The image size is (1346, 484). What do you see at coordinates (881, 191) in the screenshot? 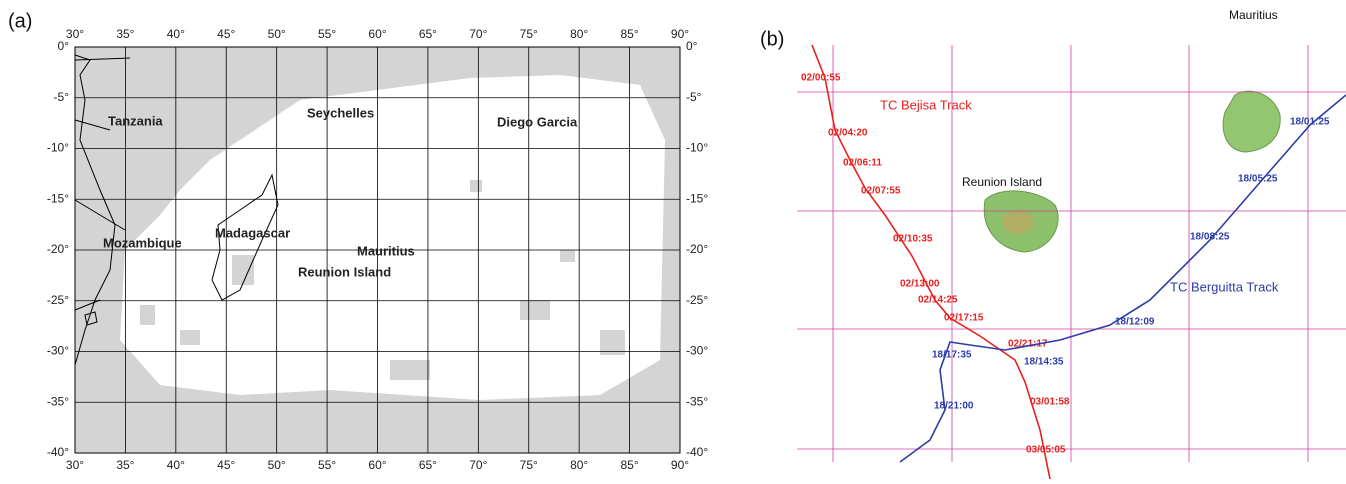
I see `time-label: 02/07:55` at bounding box center [881, 191].